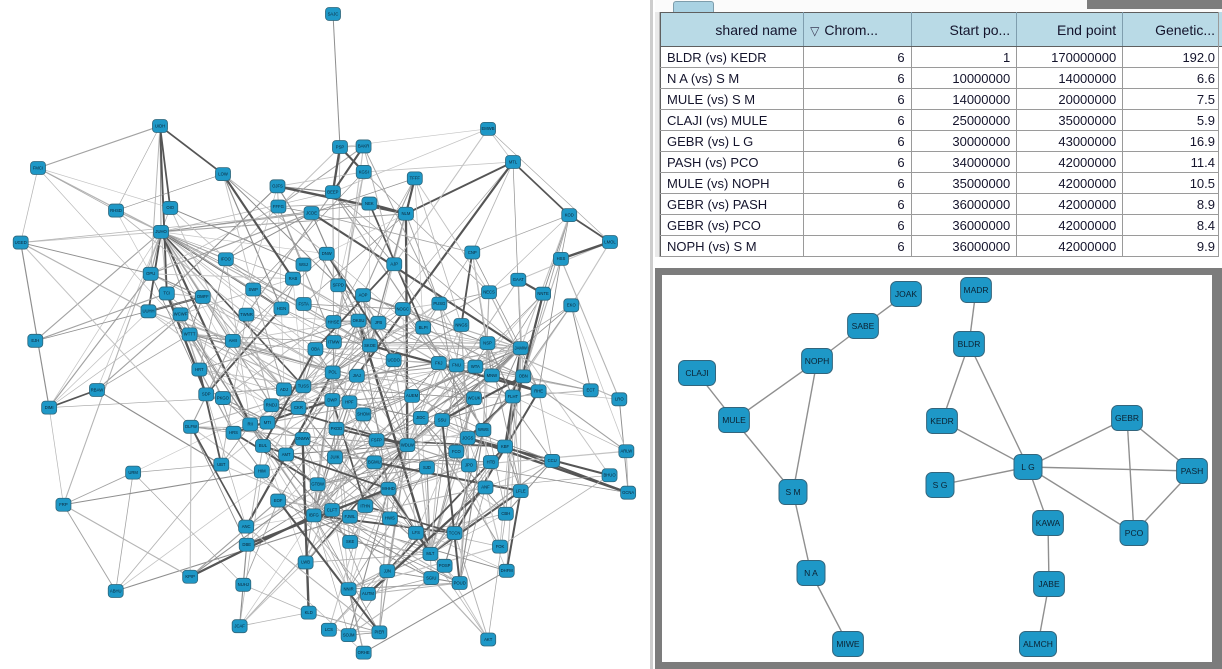  Describe the element at coordinates (348, 589) in the screenshot. I see `network-node: NNIR` at that location.